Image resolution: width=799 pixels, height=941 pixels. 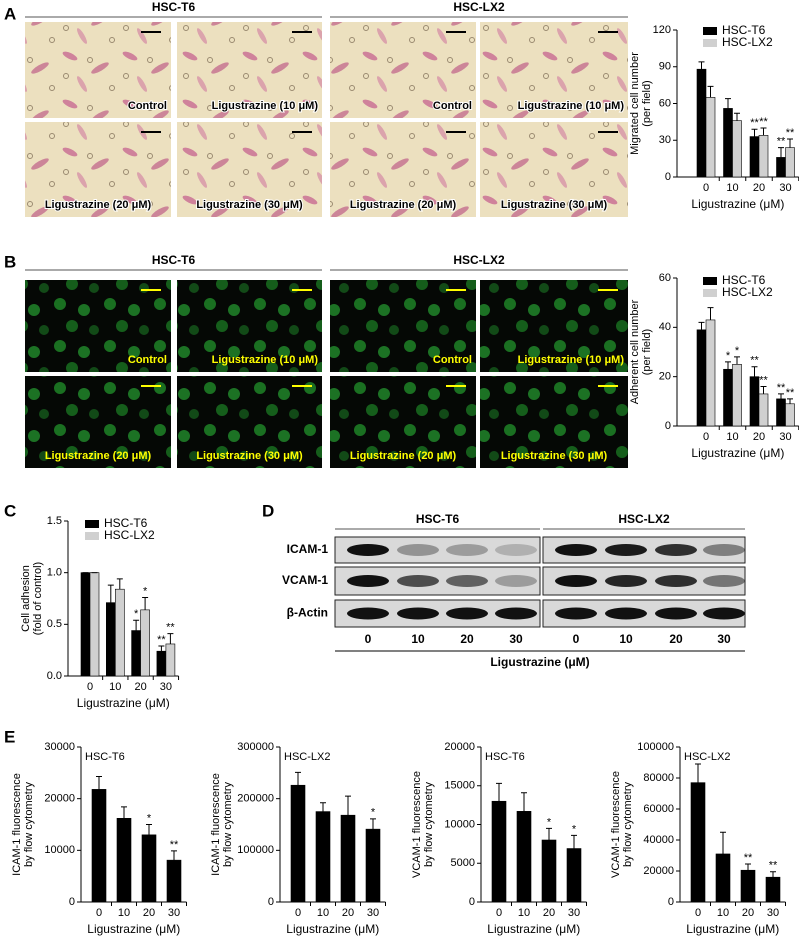 What do you see at coordinates (129, 535) in the screenshot?
I see `legend-label: HSC-LX2` at bounding box center [129, 535].